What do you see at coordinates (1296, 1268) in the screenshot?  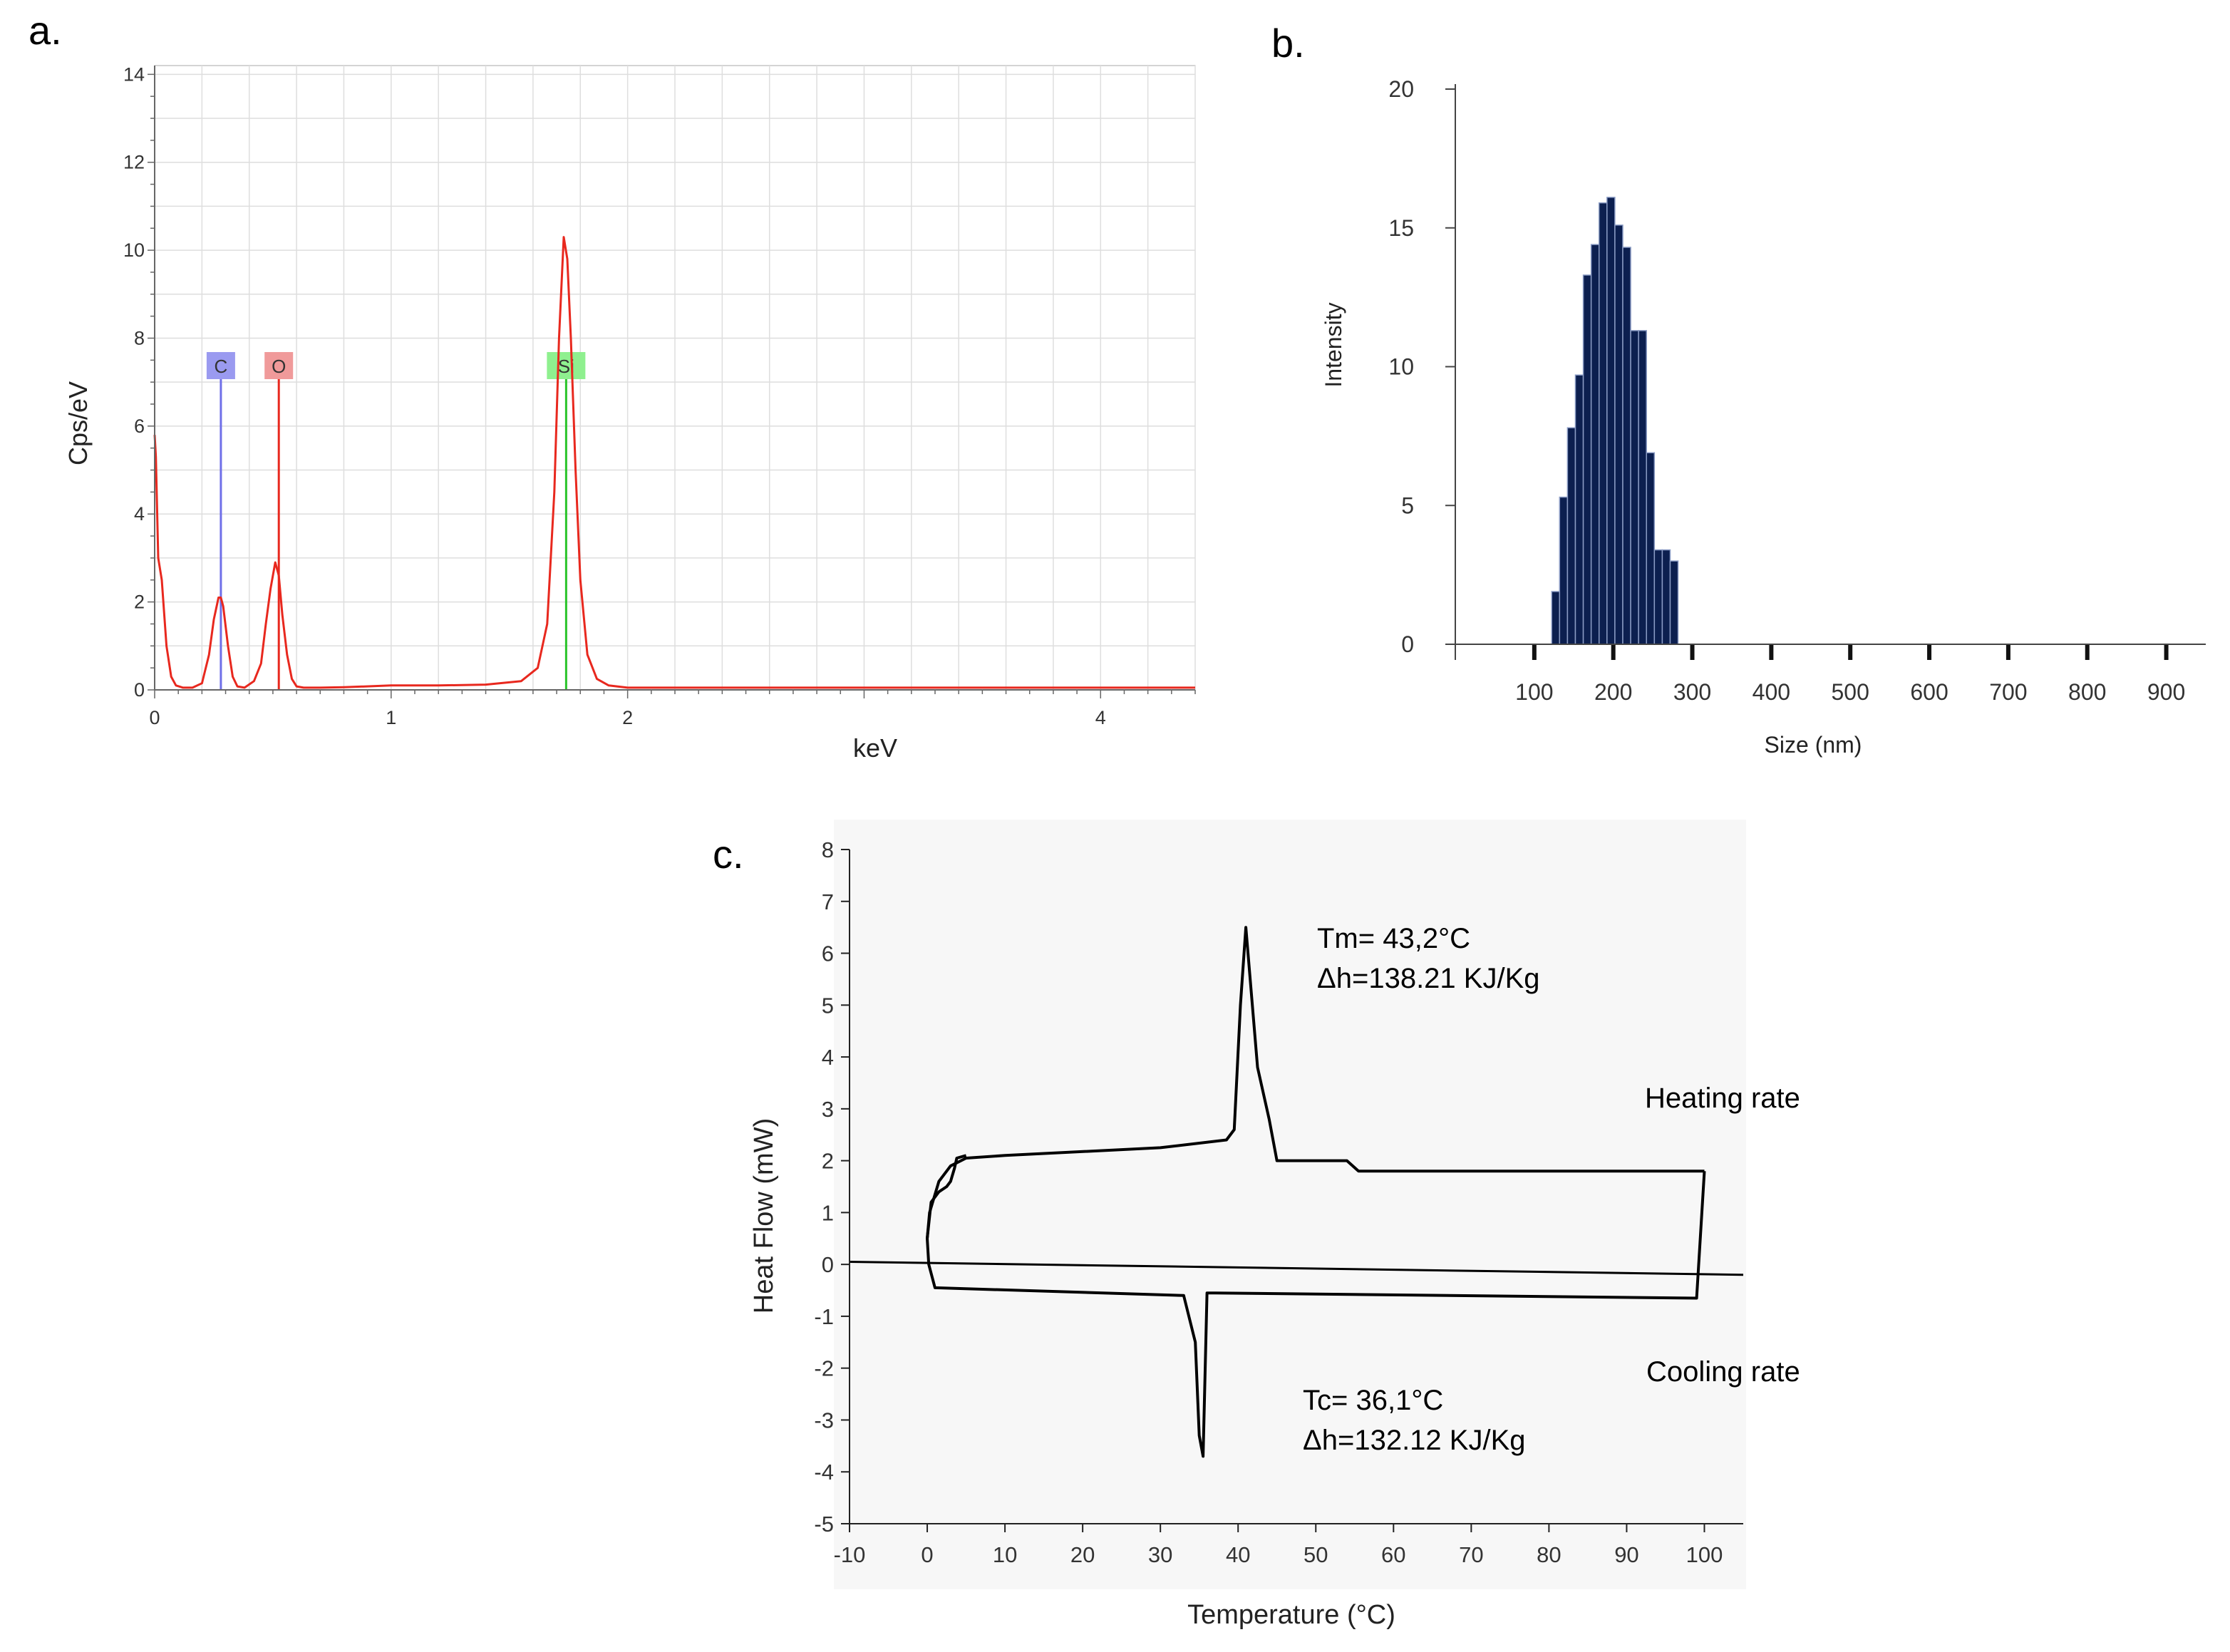 I see `baseline-line` at bounding box center [1296, 1268].